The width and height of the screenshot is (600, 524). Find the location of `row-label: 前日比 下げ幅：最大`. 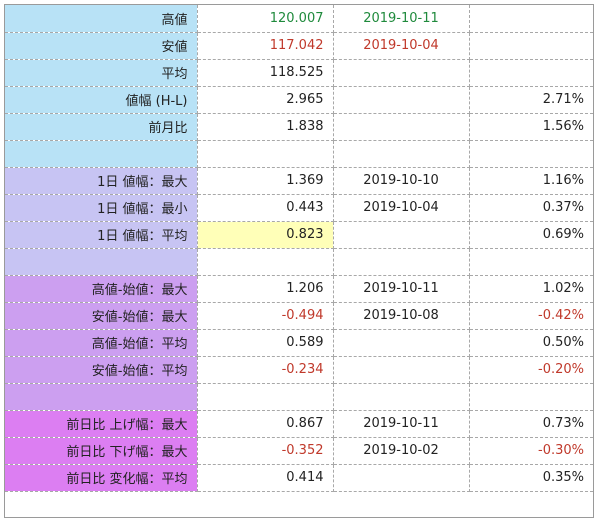

row-label: 前日比 下げ幅：最大 is located at coordinates (101, 451).